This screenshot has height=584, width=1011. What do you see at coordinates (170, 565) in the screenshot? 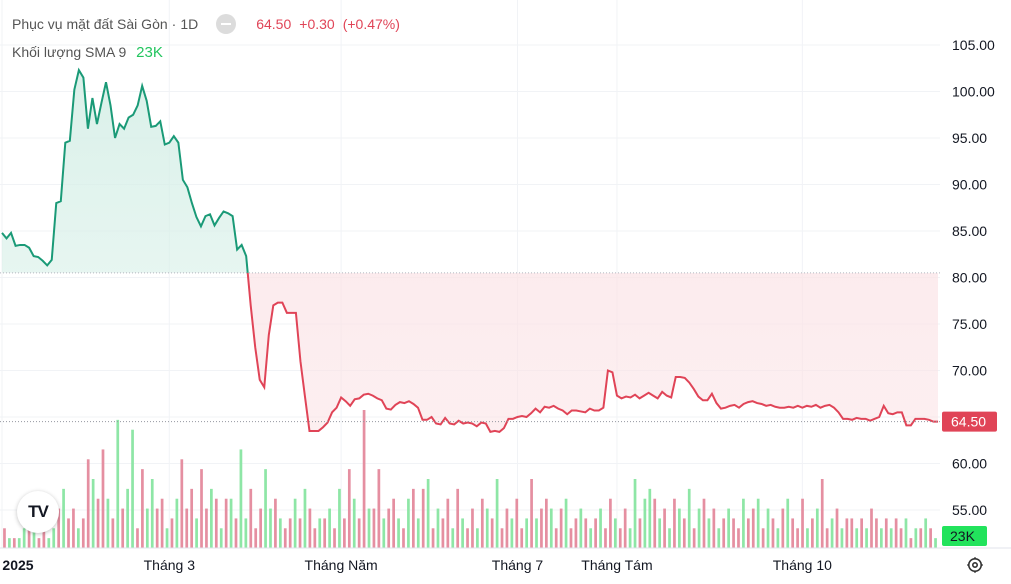
I see `x-tick-label: Tháng 3` at bounding box center [170, 565].